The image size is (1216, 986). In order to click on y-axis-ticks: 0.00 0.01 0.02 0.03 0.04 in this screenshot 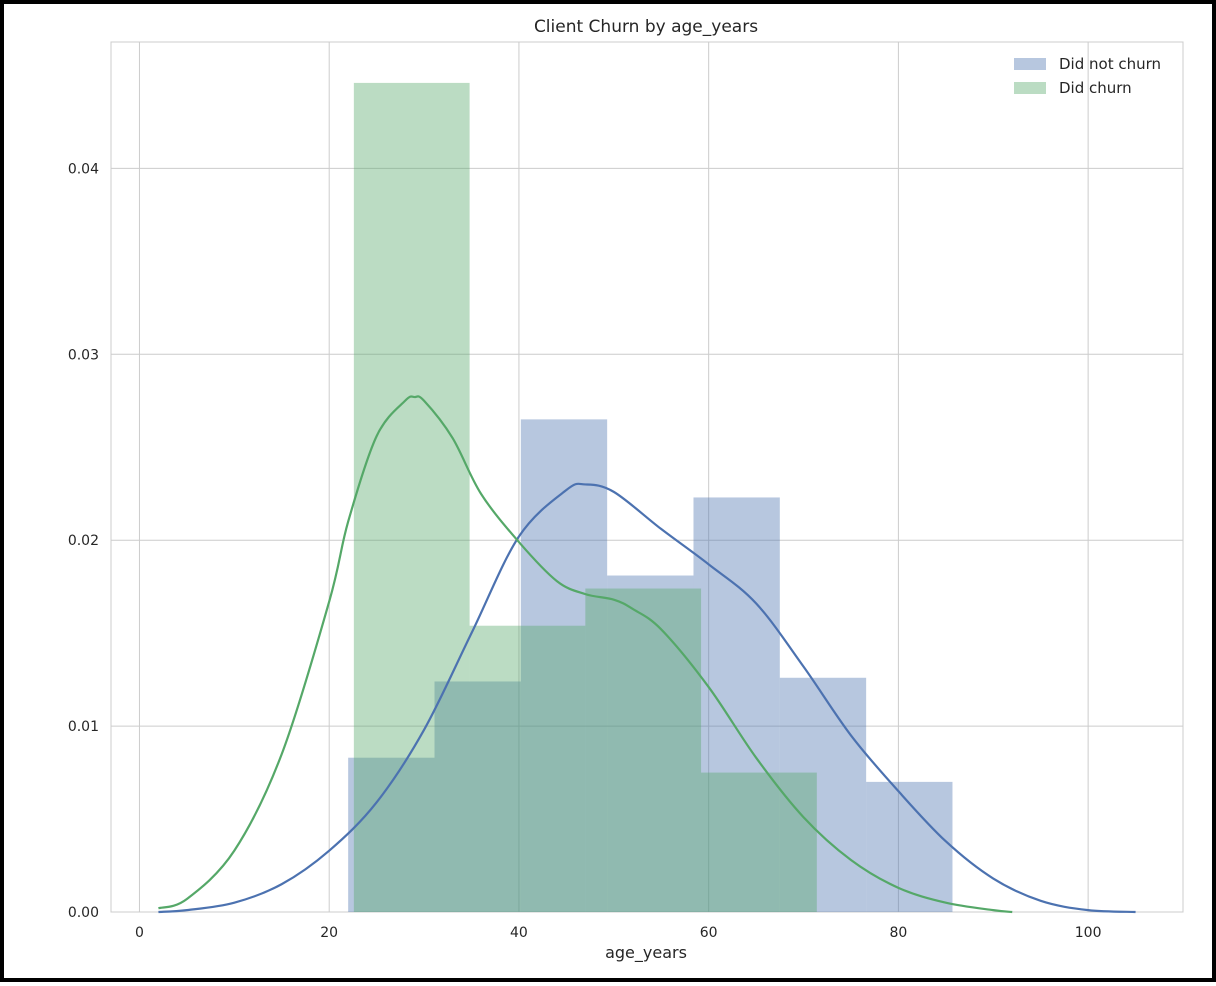, I will do `click(83, 541)`.